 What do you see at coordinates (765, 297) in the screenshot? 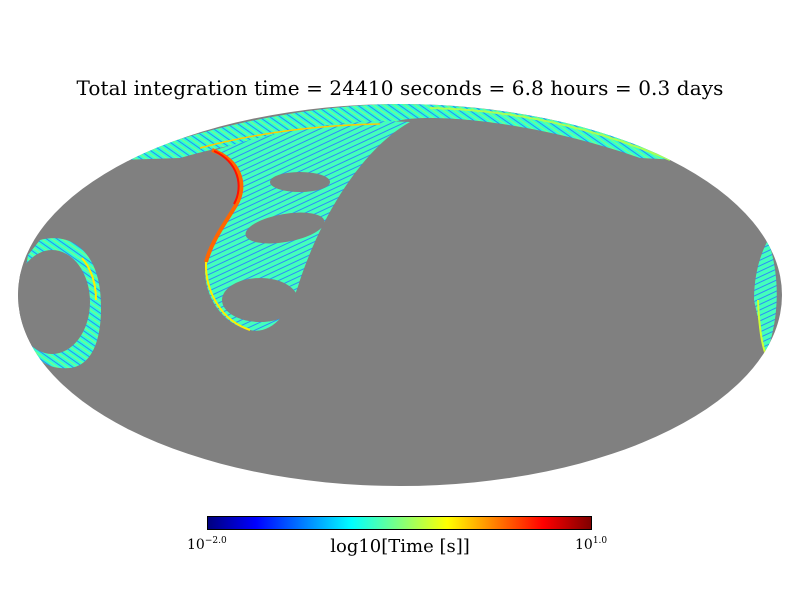
I see `coverage-right-sliver` at bounding box center [765, 297].